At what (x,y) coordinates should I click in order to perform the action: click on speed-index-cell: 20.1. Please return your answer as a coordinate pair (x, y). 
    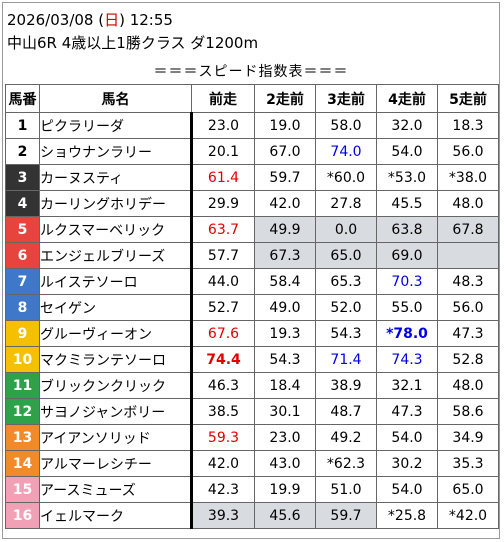
    Looking at the image, I should click on (222, 151).